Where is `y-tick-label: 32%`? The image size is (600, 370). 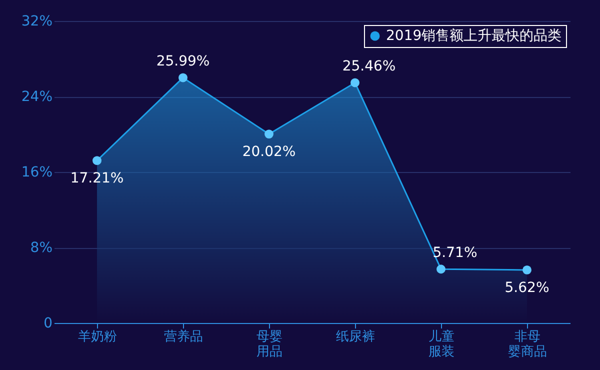 y-tick-label: 32% is located at coordinates (36, 22).